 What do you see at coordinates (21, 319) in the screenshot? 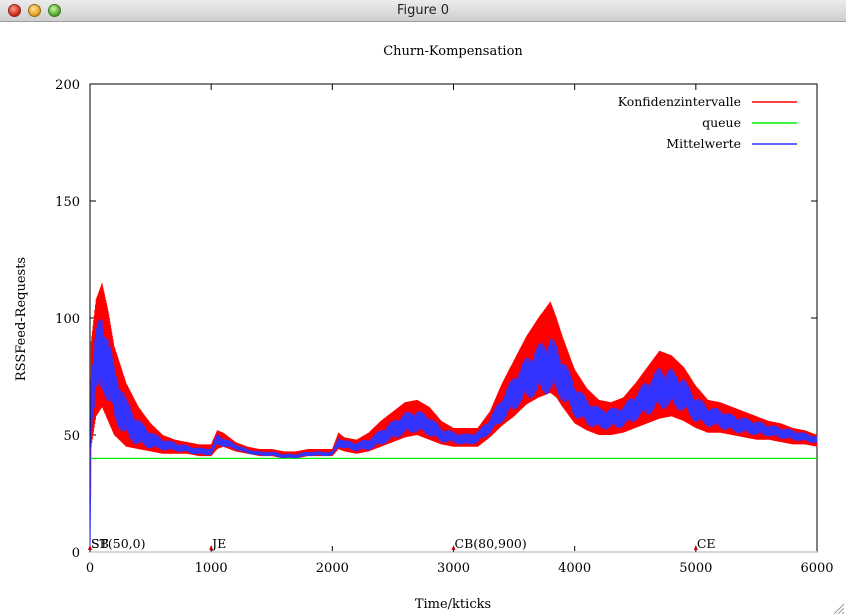
I see `y-axis-label: RSSFeed-Requests` at bounding box center [21, 319].